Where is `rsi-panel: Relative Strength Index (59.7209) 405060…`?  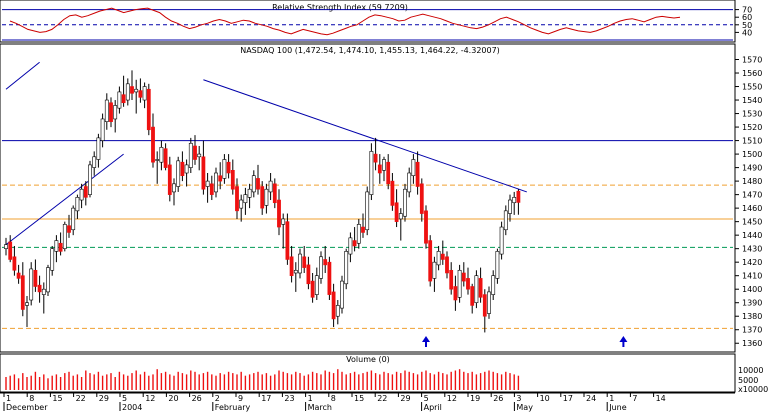
rsi-panel: Relative Strength Index (59.7209) 405060… is located at coordinates (376, 21).